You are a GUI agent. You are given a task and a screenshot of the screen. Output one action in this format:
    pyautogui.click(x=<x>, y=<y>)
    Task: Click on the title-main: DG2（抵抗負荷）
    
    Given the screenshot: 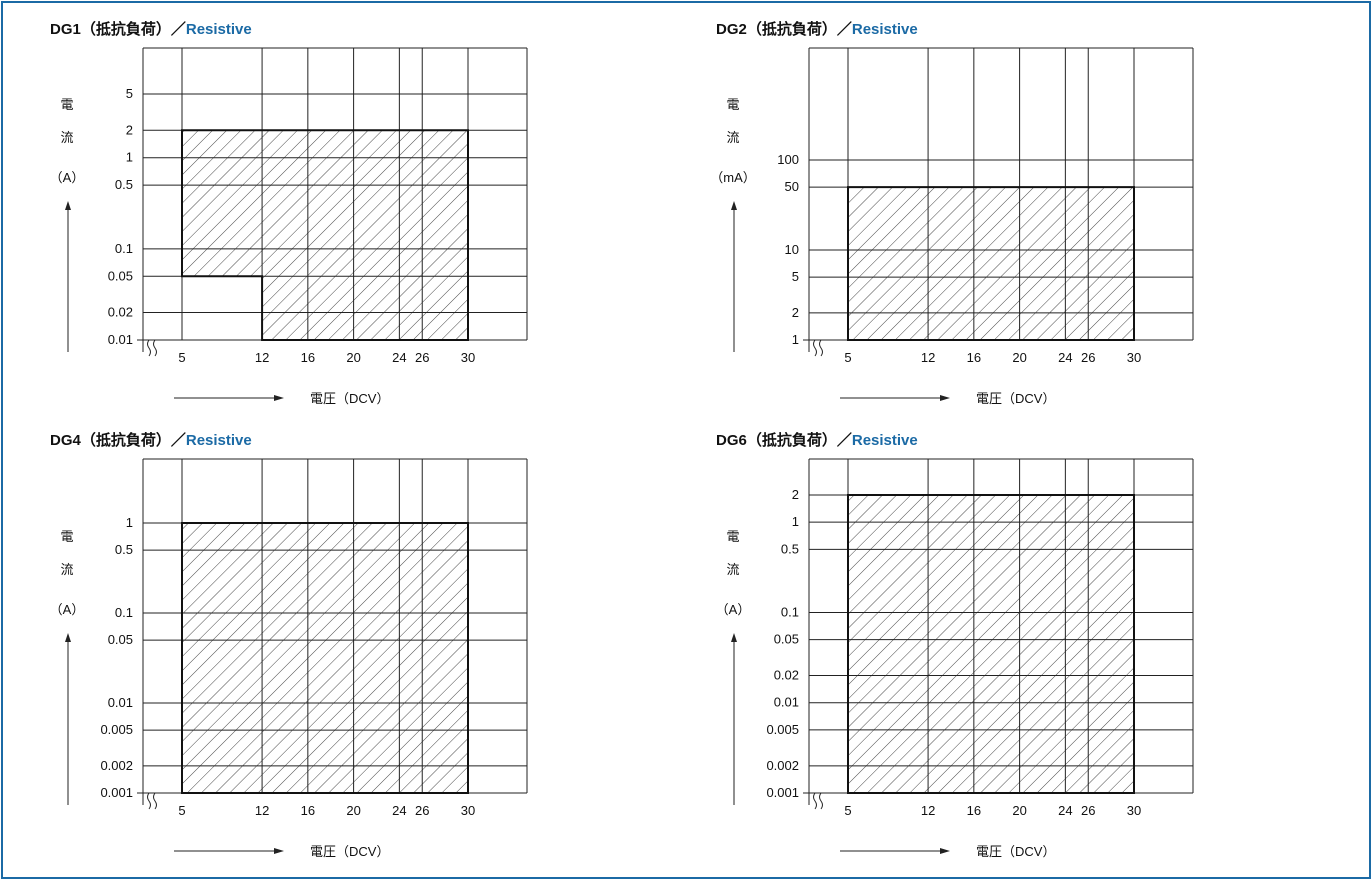 What is the action you would take?
    pyautogui.click(x=776, y=29)
    